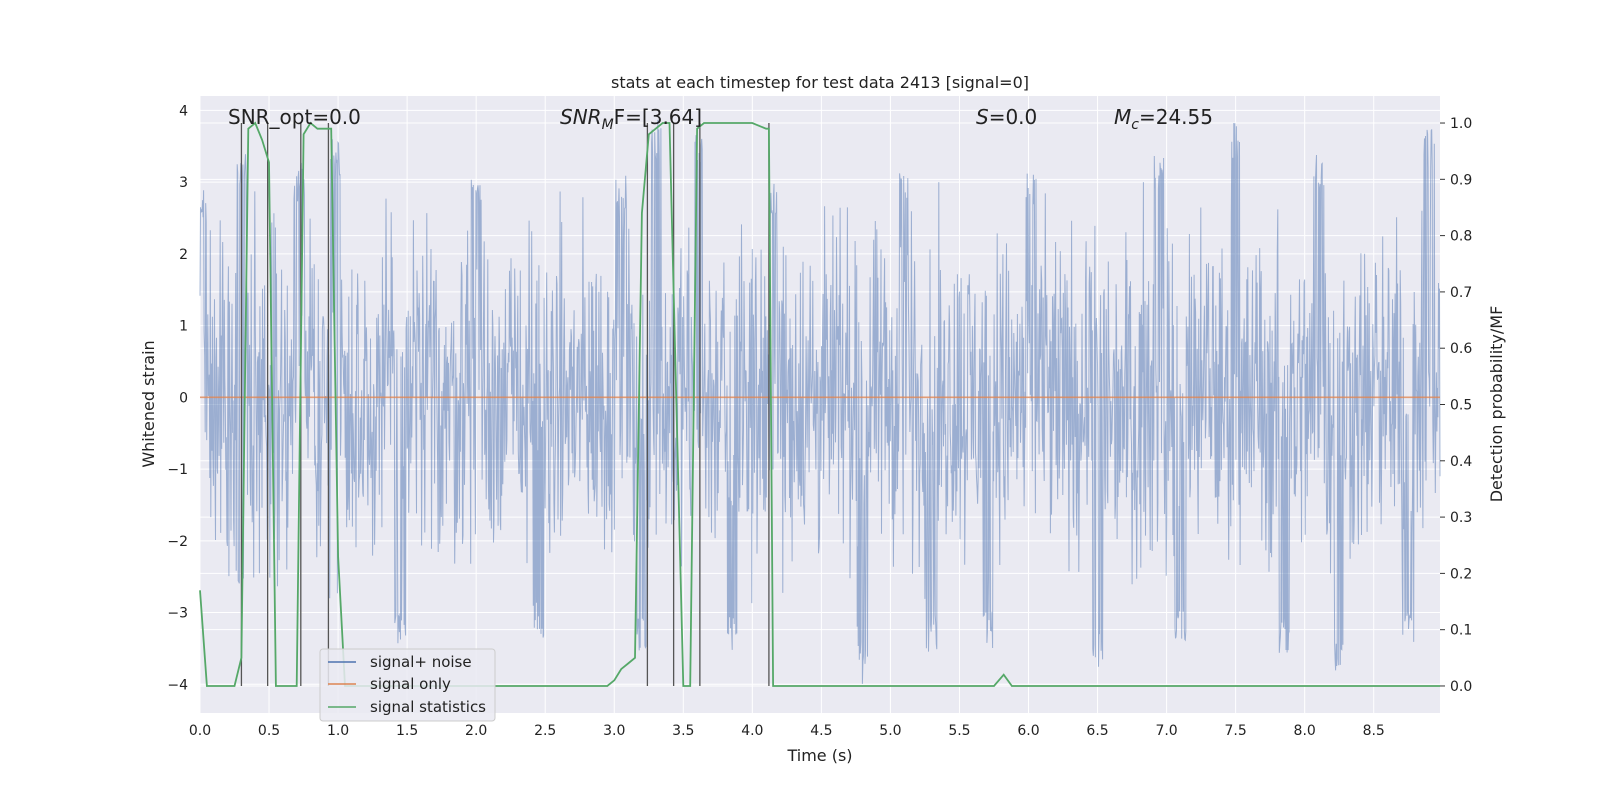  Describe the element at coordinates (294, 117) in the screenshot. I see `snr-opt-annotation: SNR_opt=0.0` at that location.